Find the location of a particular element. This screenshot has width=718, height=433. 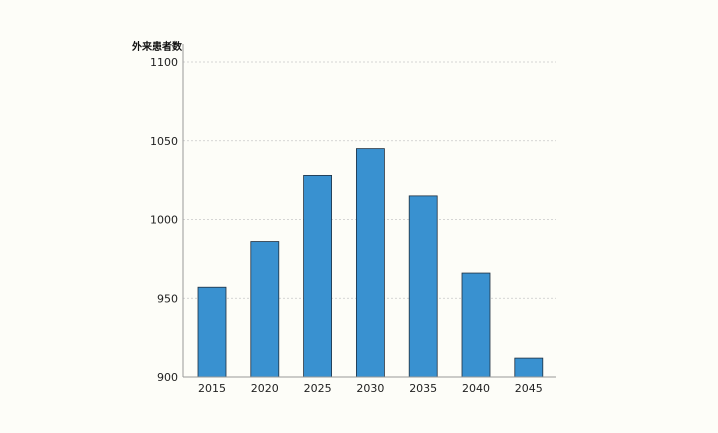

bar-2020 is located at coordinates (265, 309).